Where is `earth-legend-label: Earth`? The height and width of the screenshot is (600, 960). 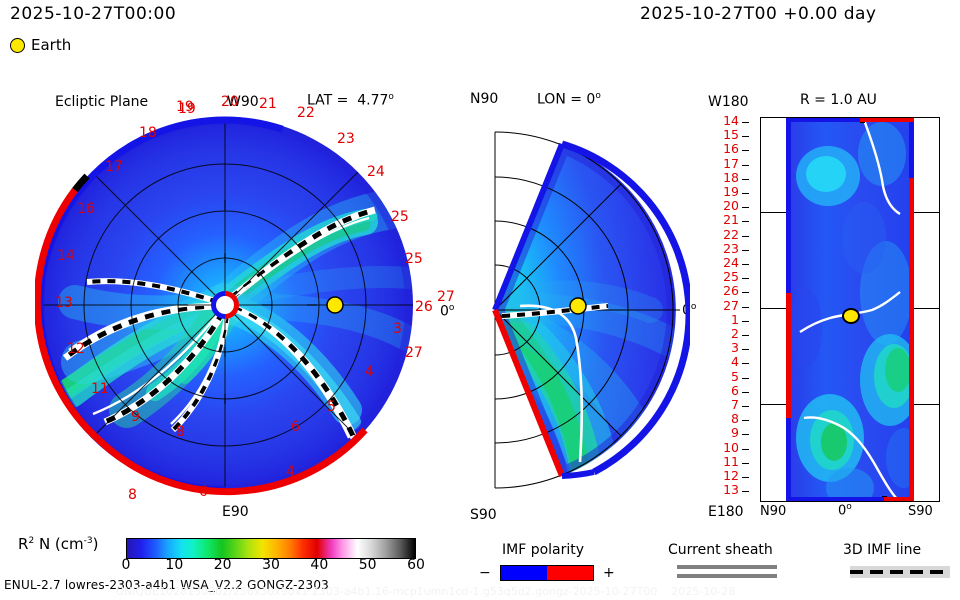 earth-legend-label: Earth is located at coordinates (51, 45).